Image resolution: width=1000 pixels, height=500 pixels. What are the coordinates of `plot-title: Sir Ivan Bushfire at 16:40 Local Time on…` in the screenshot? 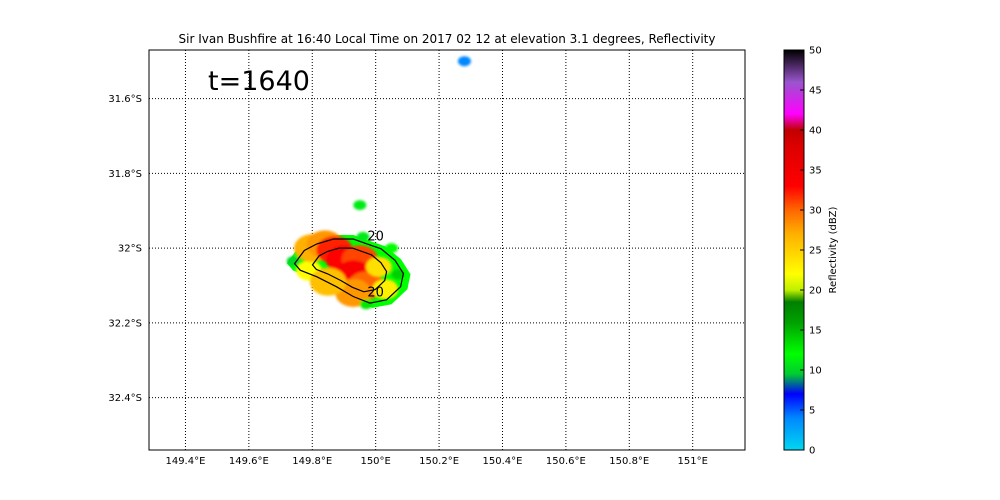 It's located at (447, 39).